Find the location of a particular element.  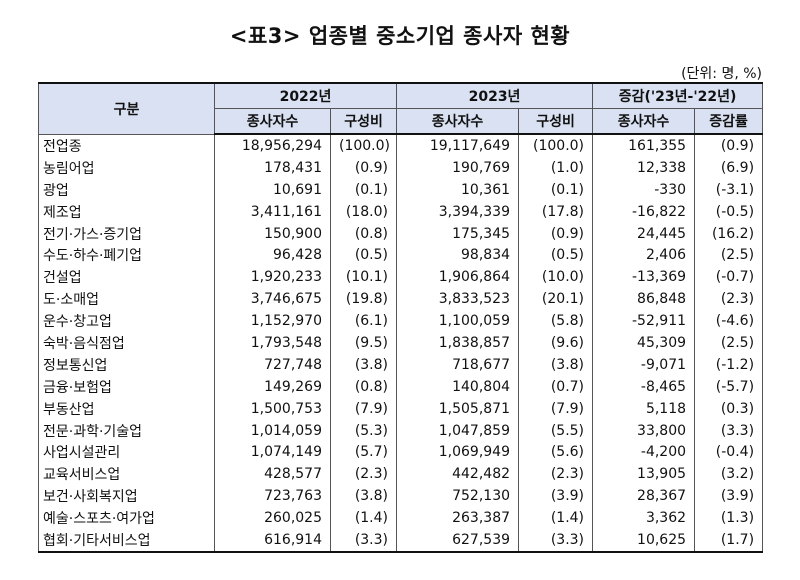

header-category: 구분 is located at coordinates (126, 108).